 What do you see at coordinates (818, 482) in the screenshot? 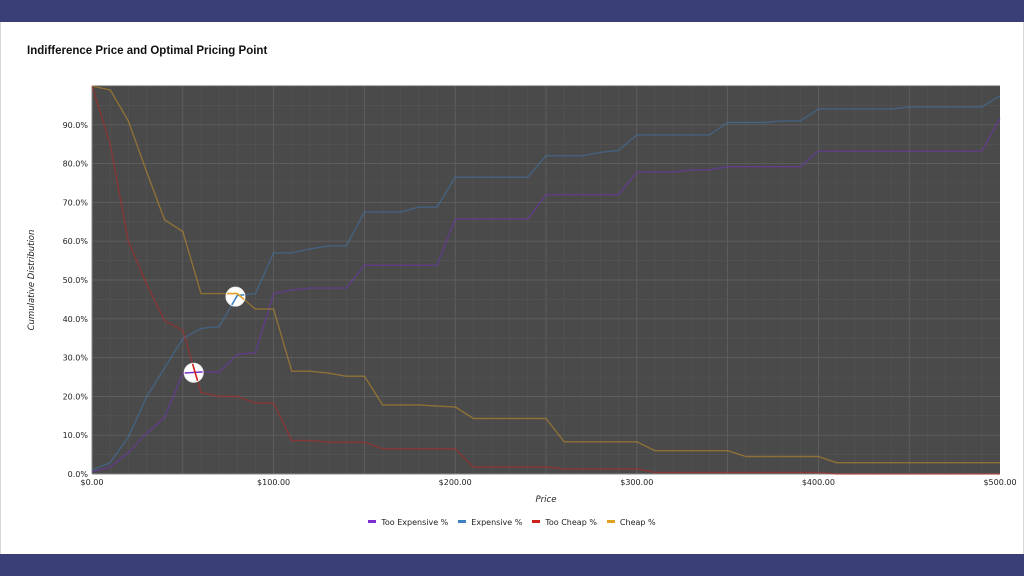
I see `x-tick-label: $400.00` at bounding box center [818, 482].